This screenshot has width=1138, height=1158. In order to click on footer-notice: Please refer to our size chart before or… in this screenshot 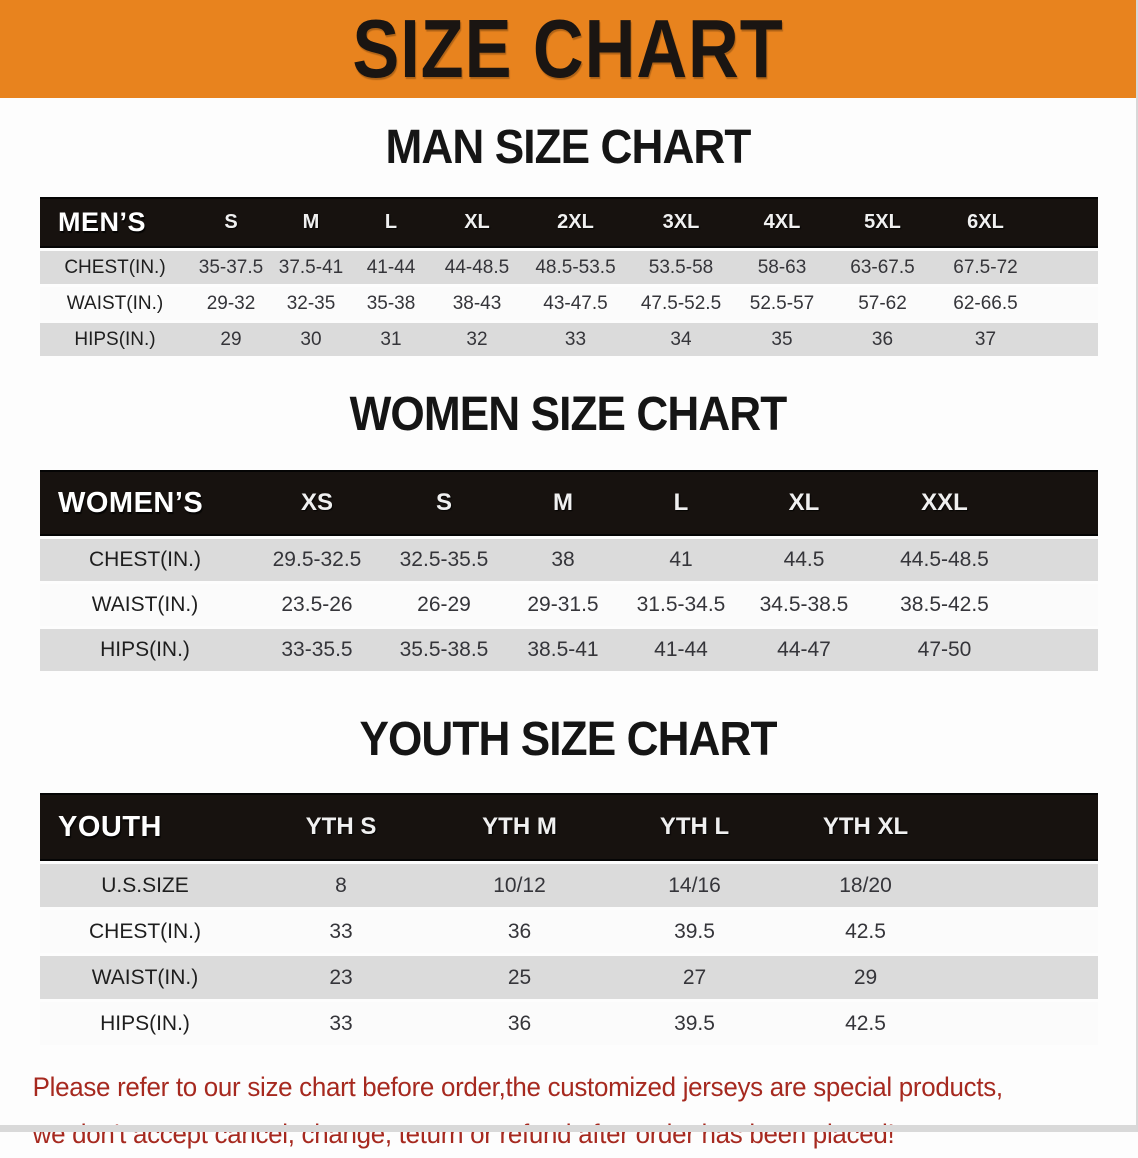, I will do `click(545, 1111)`.